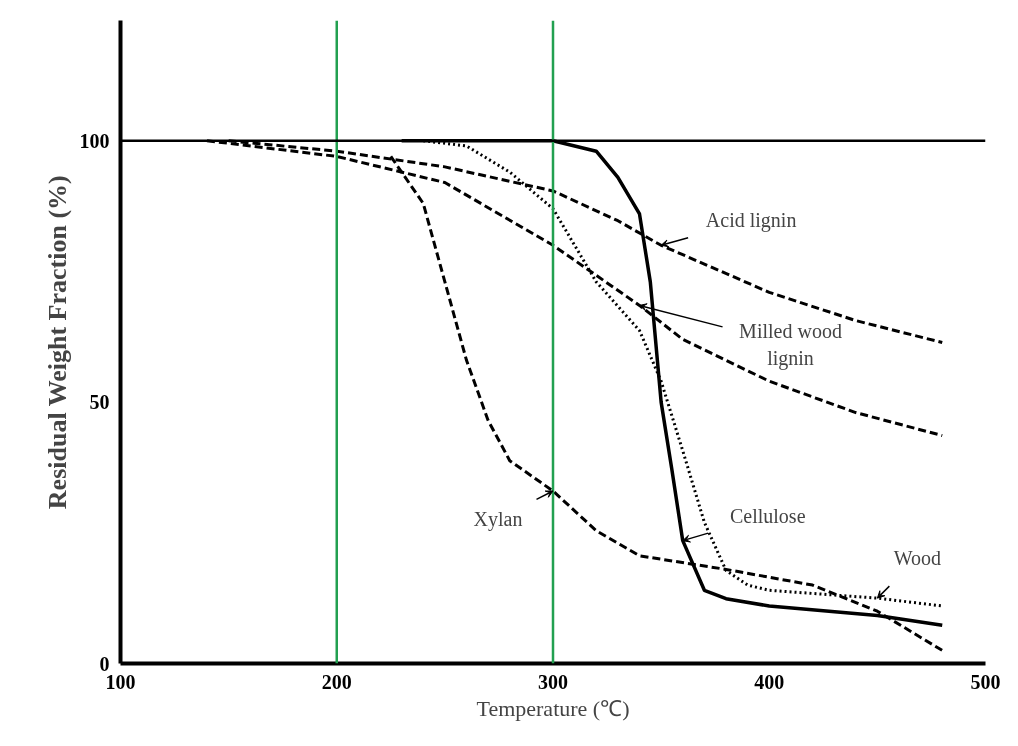 The height and width of the screenshot is (746, 1018). I want to click on y-tick-label: 50, so click(99, 402).